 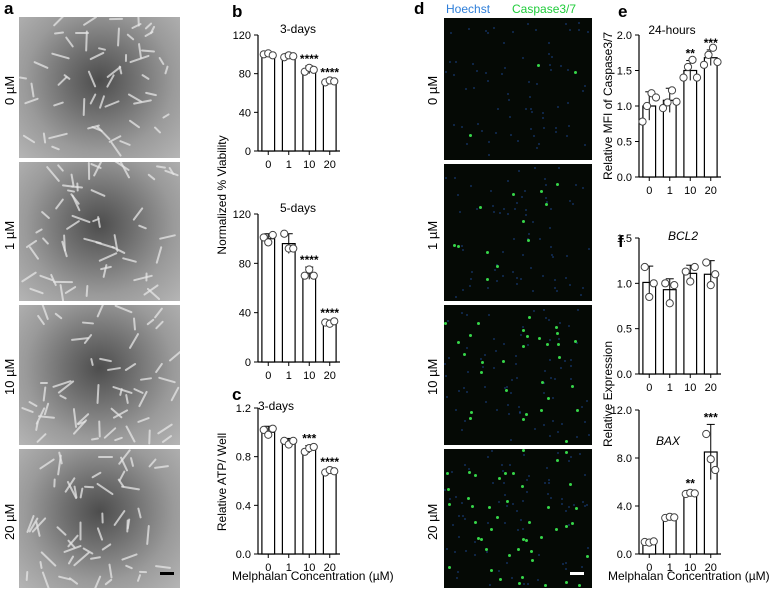 I want to click on b-bottom-ytick-label: 120, so click(x=242, y=215).